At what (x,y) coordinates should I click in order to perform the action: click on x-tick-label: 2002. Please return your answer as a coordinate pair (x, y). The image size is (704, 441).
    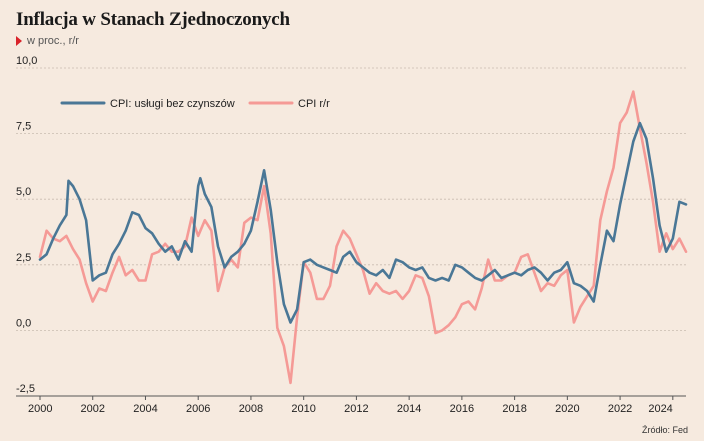
    Looking at the image, I should click on (92, 409).